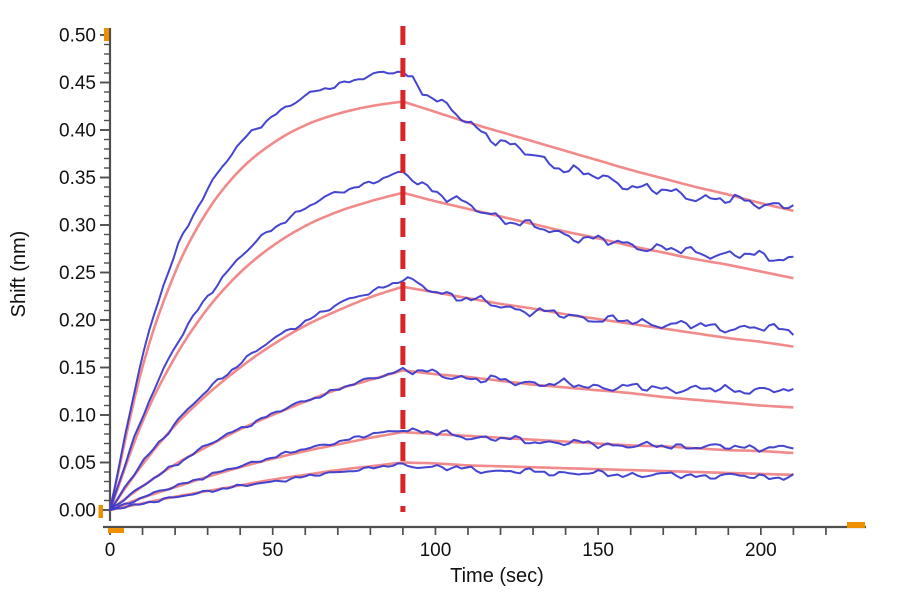 This screenshot has width=900, height=600. I want to click on data-5-measured-curve, so click(451, 469).